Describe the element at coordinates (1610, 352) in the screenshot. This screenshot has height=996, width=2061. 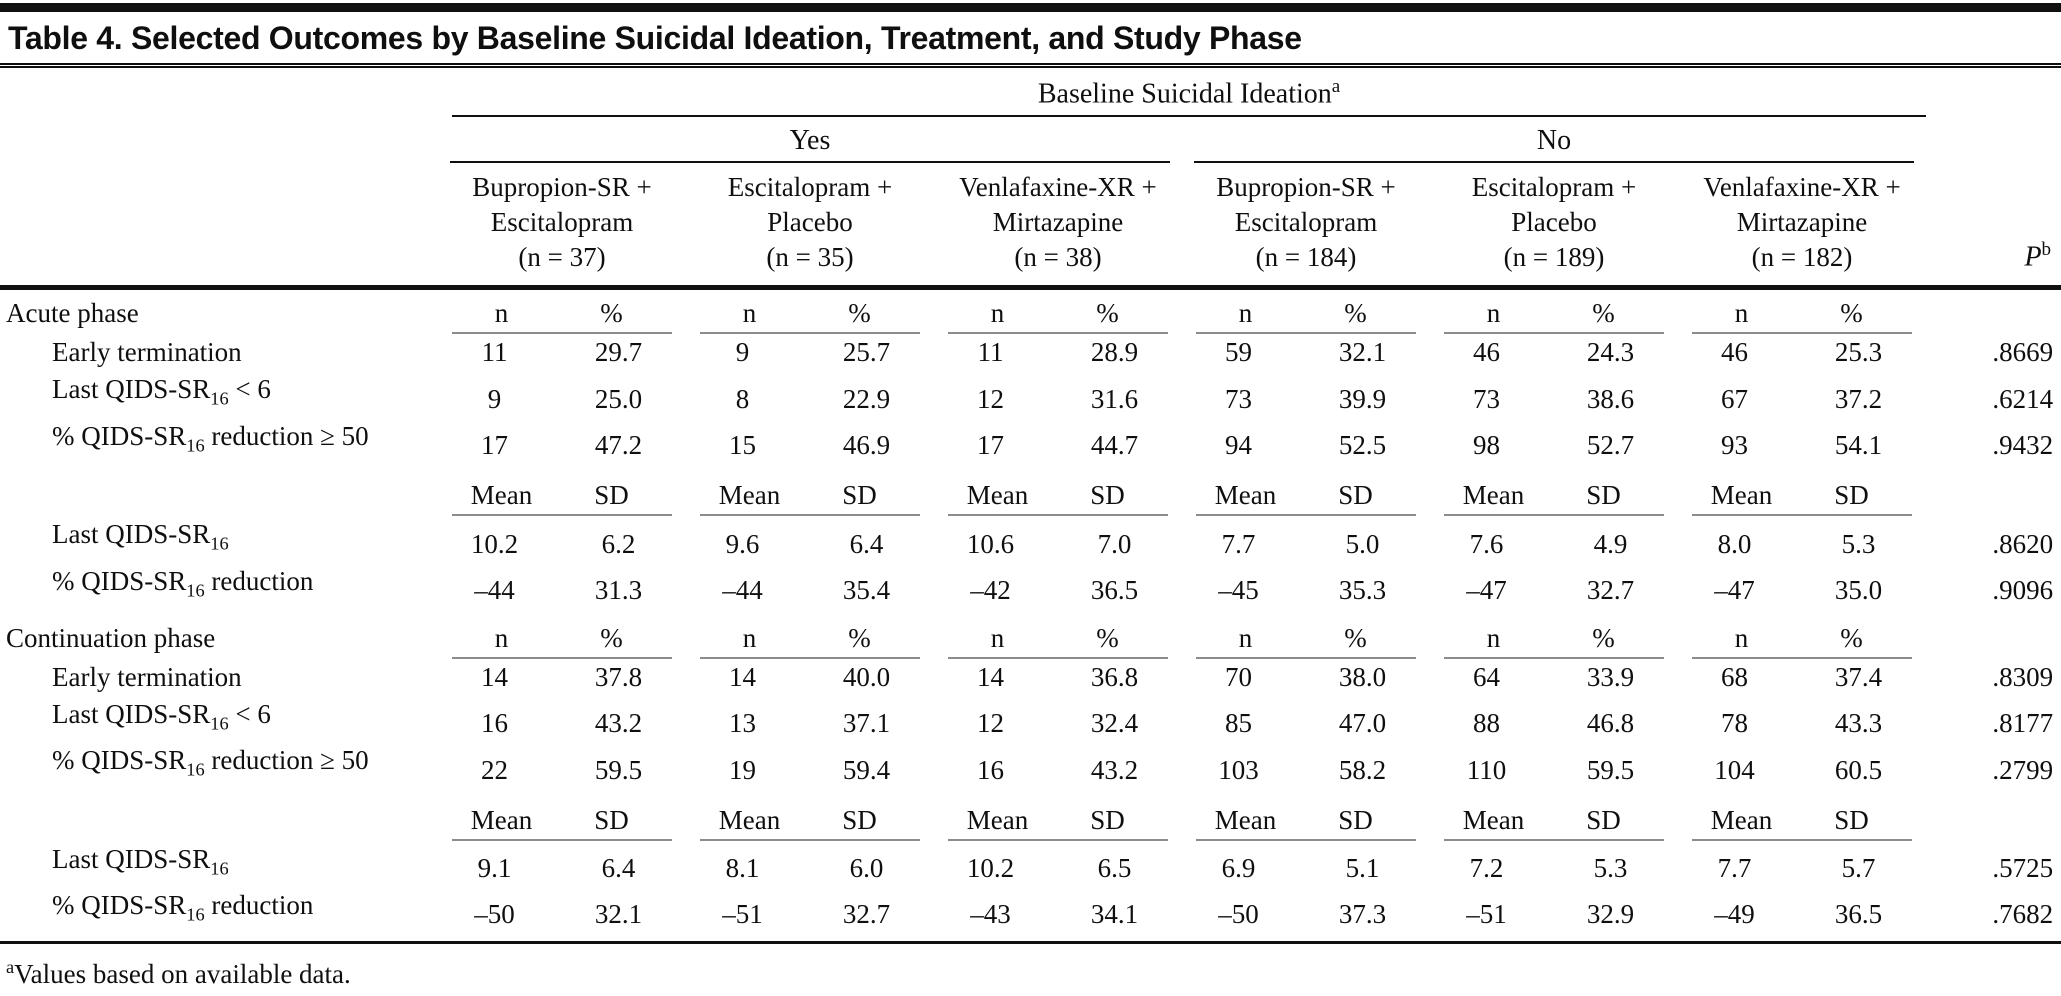
I see `value-cell: 24.3` at that location.